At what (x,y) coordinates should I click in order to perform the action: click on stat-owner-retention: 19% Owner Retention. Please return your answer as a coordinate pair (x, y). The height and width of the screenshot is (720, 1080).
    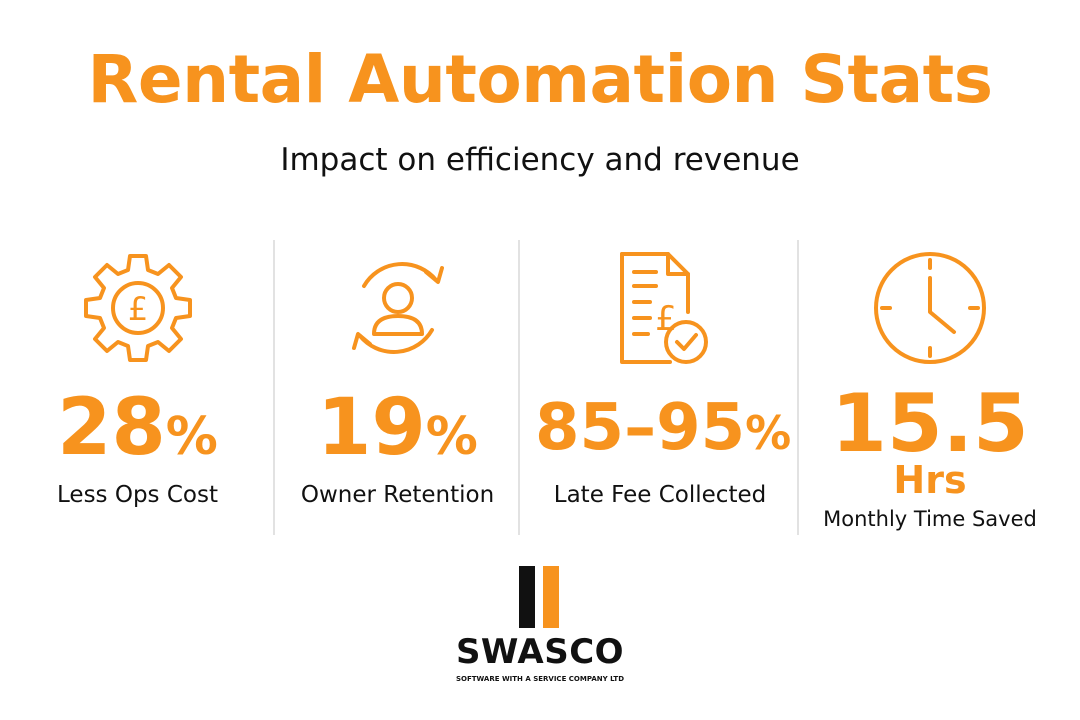
    Looking at the image, I should click on (397, 390).